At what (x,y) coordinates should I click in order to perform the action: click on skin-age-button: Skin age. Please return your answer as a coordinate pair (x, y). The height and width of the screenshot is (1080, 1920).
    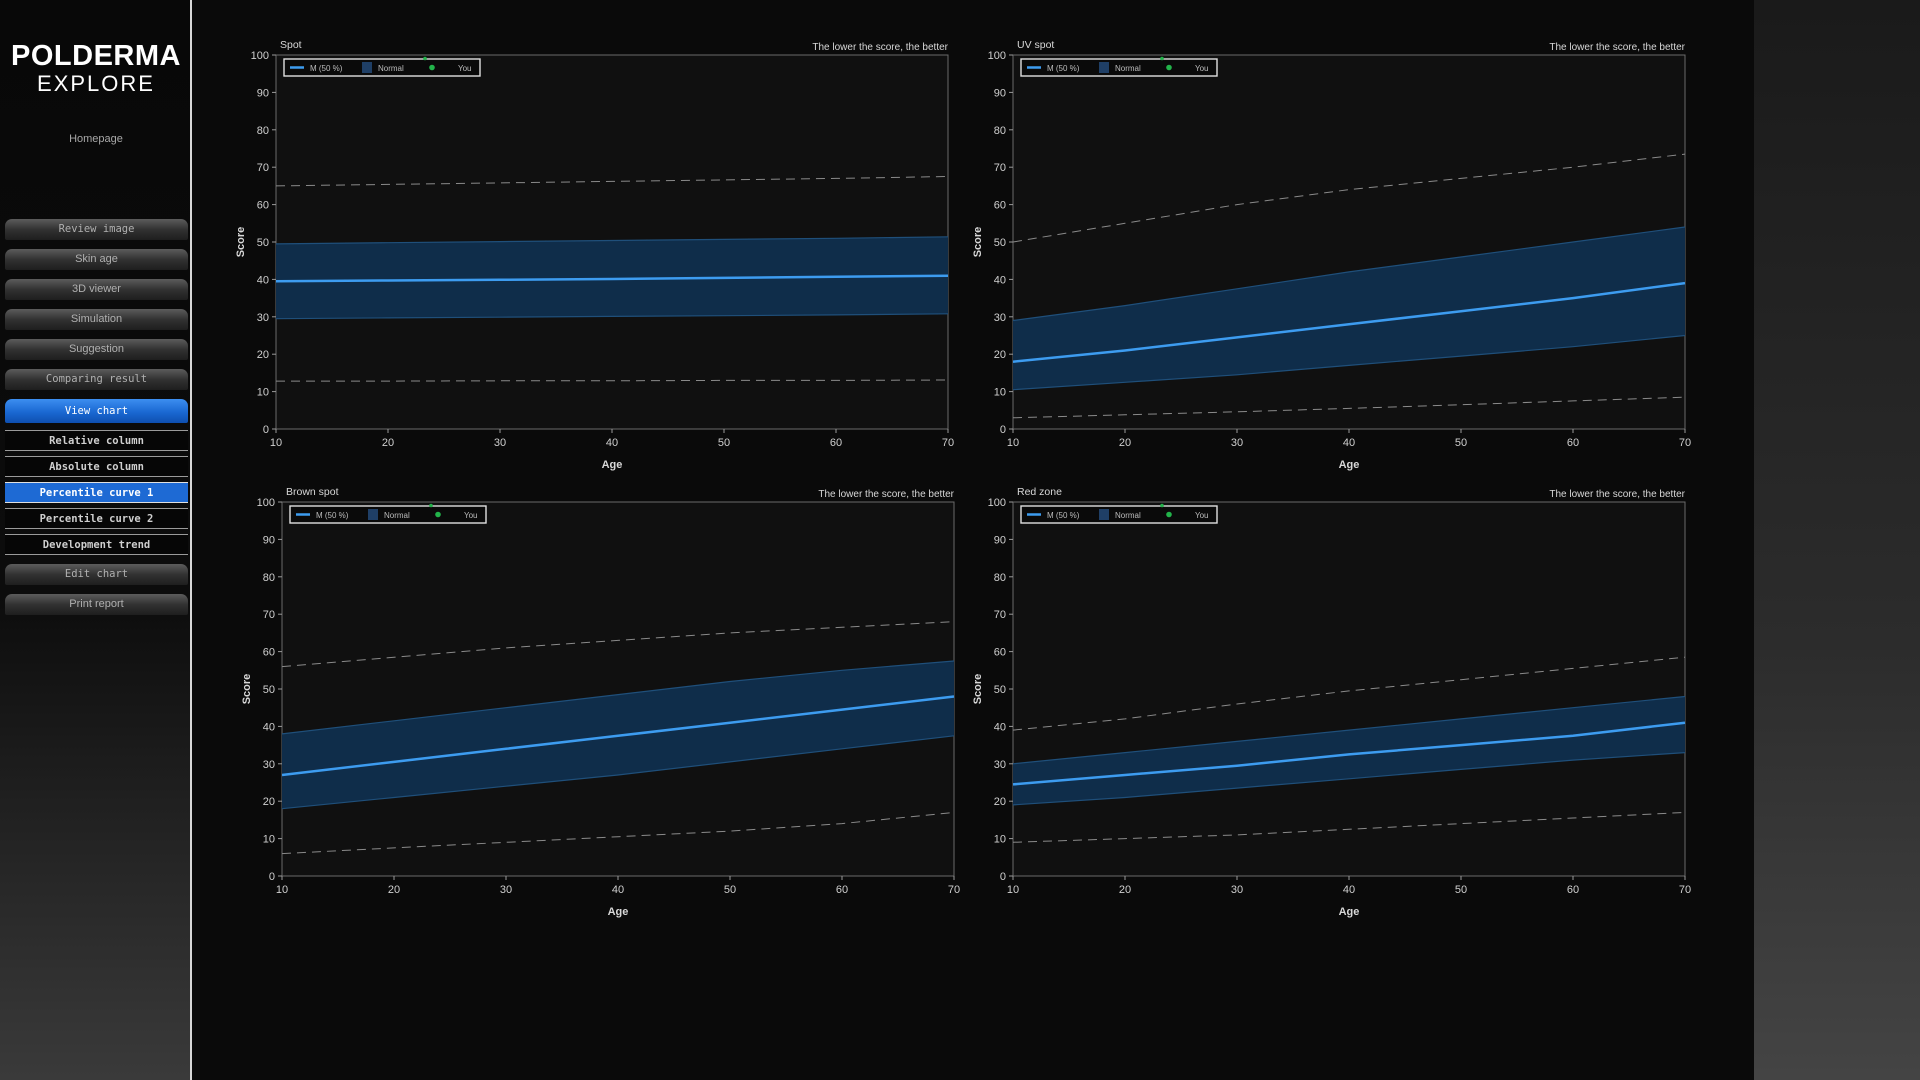
    Looking at the image, I should click on (96, 259).